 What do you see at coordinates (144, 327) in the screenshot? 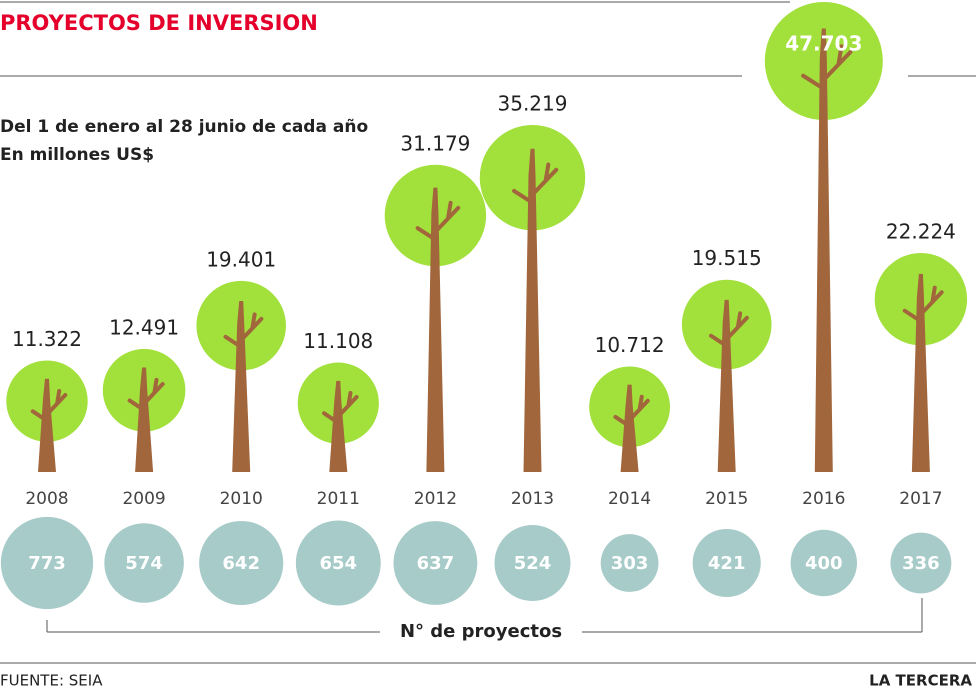
I see `value-label: 12.491` at bounding box center [144, 327].